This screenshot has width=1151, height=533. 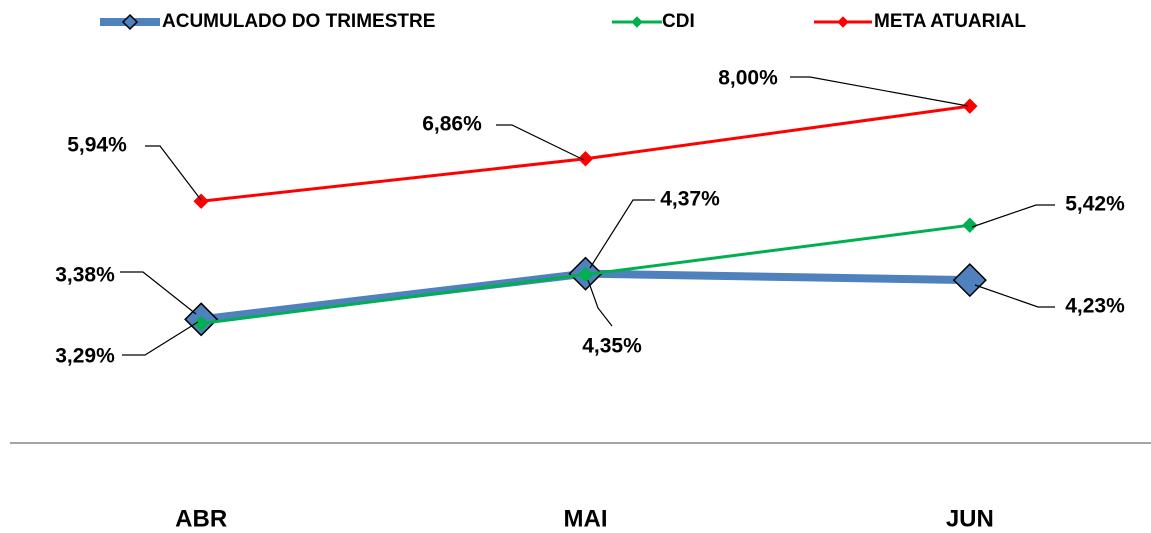 What do you see at coordinates (298, 21) in the screenshot?
I see `legend-label: ACUMULADO DO TRIMESTRE` at bounding box center [298, 21].